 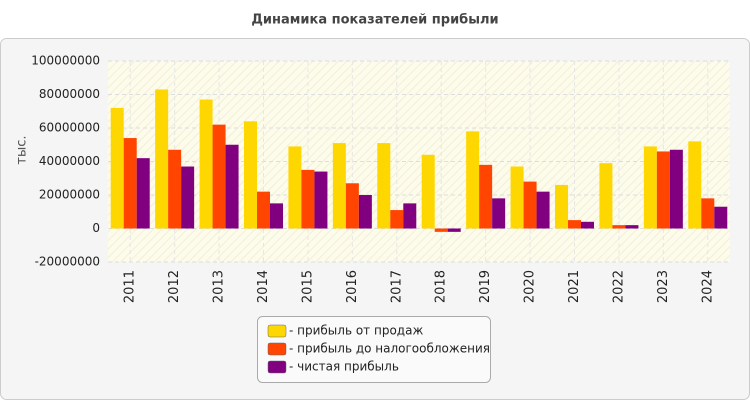 I want to click on legend-label: - чистая прибыль, so click(x=344, y=367).